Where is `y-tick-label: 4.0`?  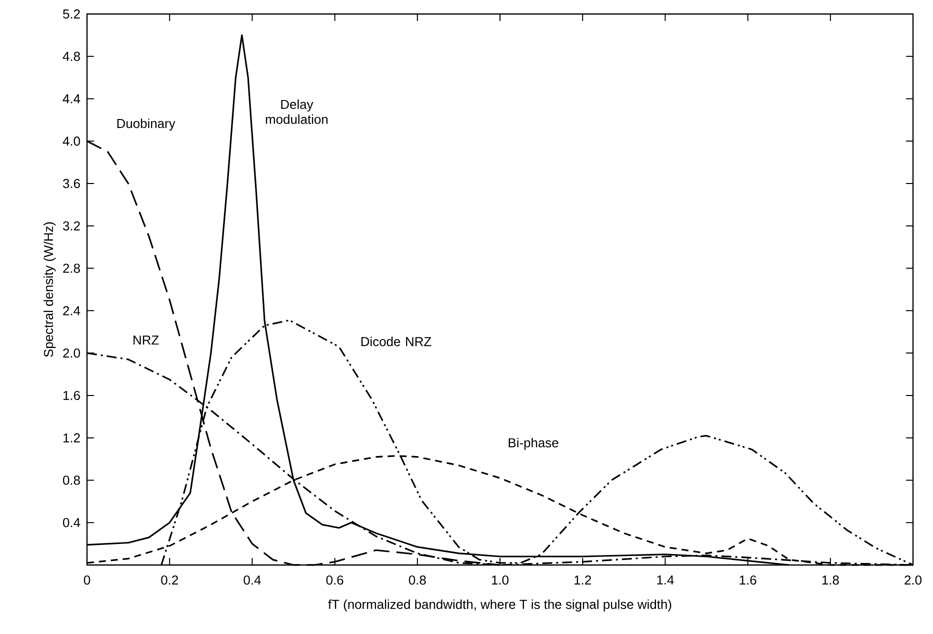
y-tick-label: 4.0 is located at coordinates (71, 141).